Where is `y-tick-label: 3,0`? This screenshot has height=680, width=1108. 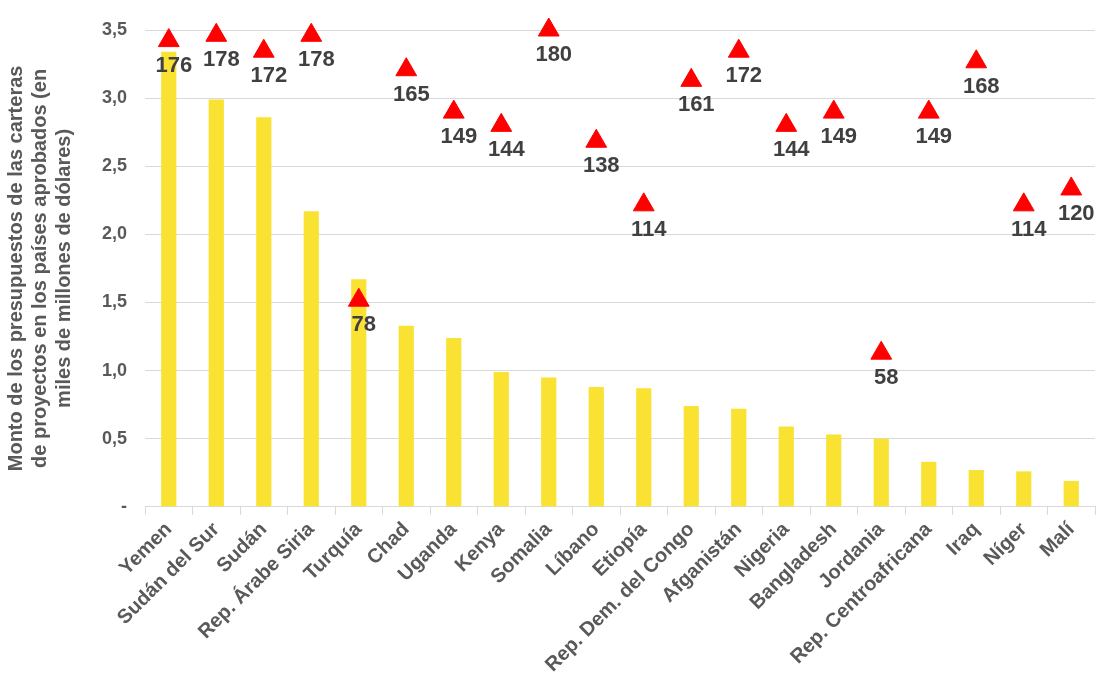
y-tick-label: 3,0 is located at coordinates (114, 97).